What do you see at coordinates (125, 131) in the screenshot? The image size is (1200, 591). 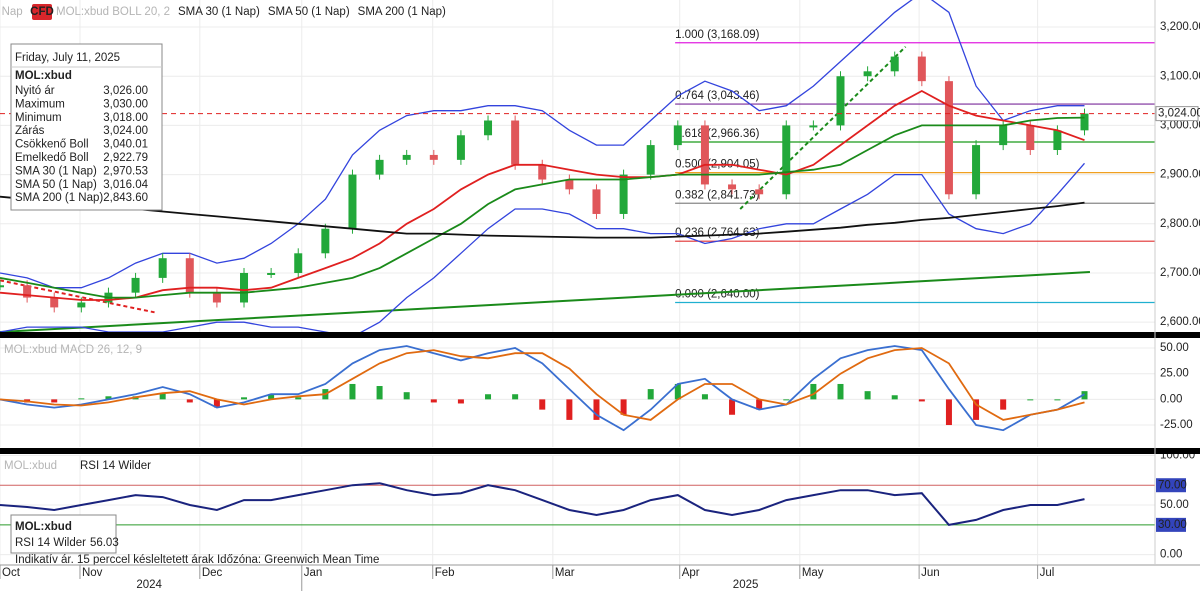 I see `info-value: 3,024.00` at bounding box center [125, 131].